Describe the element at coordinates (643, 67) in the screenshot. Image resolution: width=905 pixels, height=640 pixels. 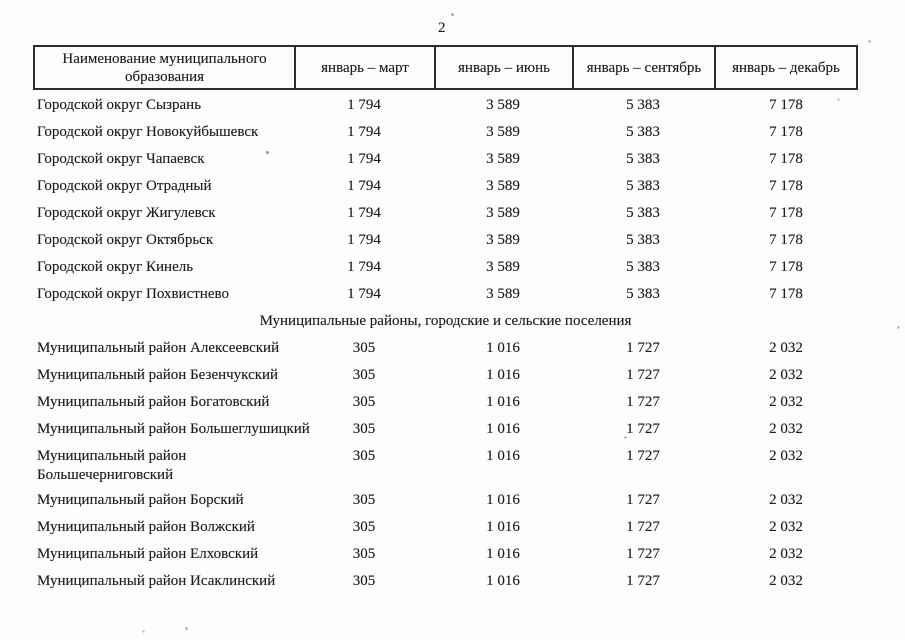
I see `column-header-jan-sep: январь – сентябрь` at that location.